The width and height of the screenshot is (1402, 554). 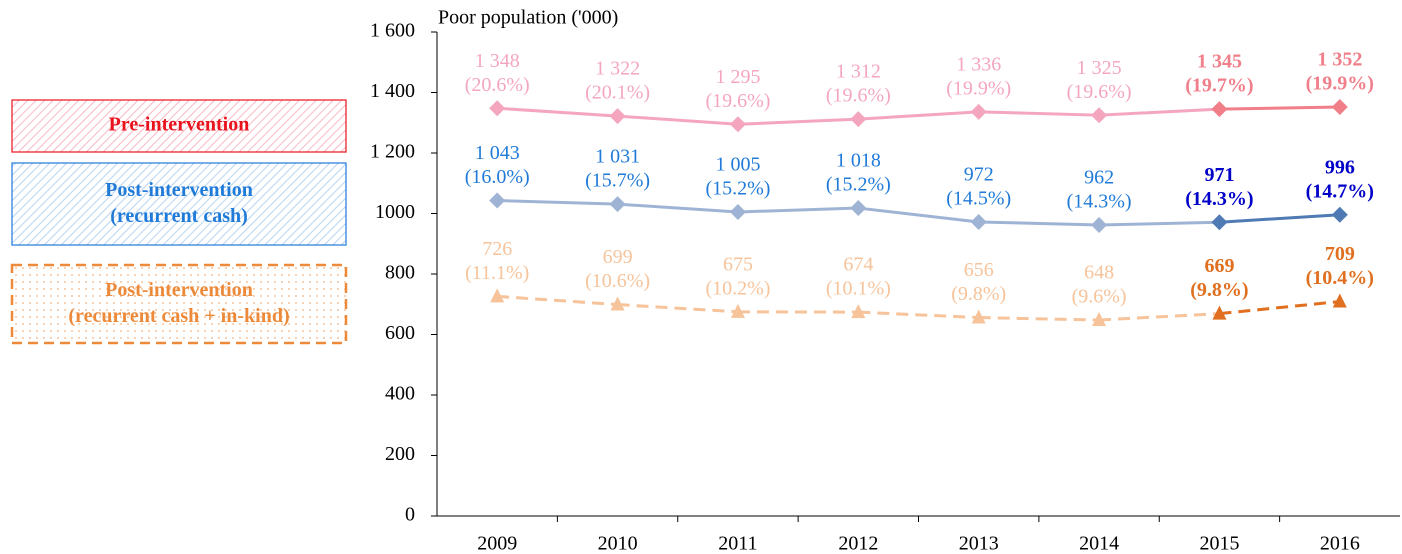 What do you see at coordinates (617, 93) in the screenshot?
I see `share-label: (20.1%)` at bounding box center [617, 93].